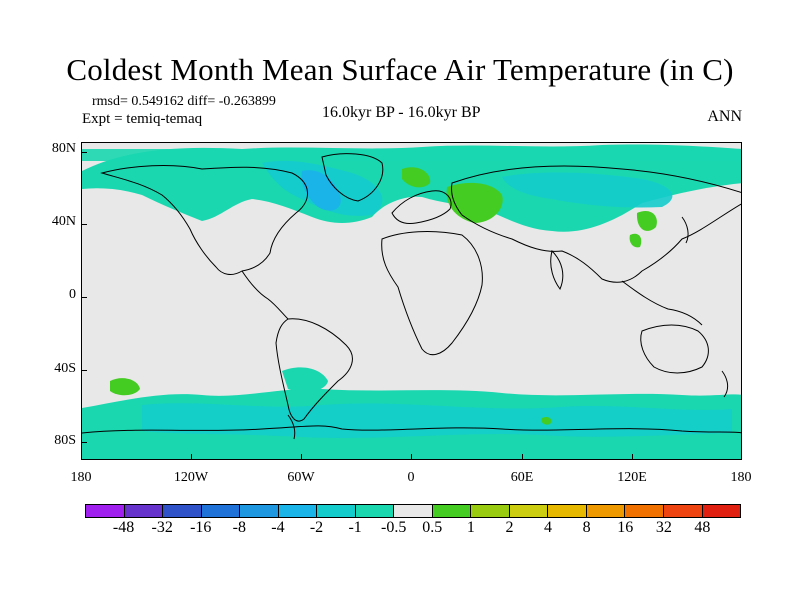 The width and height of the screenshot is (800, 600). Describe the element at coordinates (646, 220) in the screenshot. I see `east-asia-warm-patch` at that location.